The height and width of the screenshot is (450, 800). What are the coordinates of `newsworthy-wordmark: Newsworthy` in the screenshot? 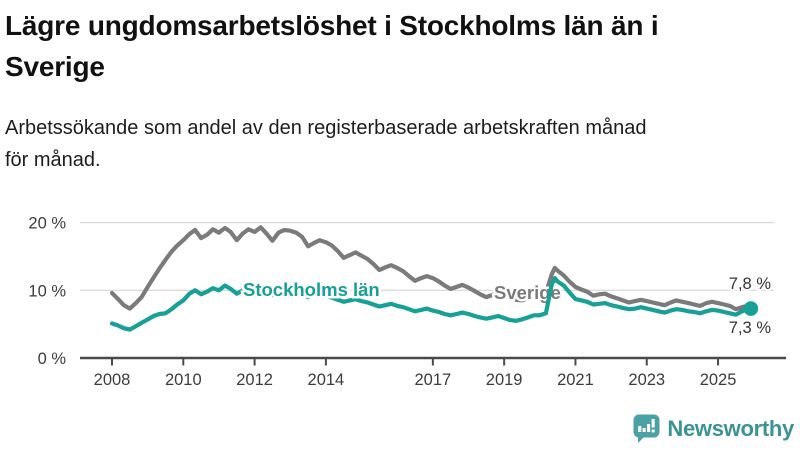 It's located at (730, 428).